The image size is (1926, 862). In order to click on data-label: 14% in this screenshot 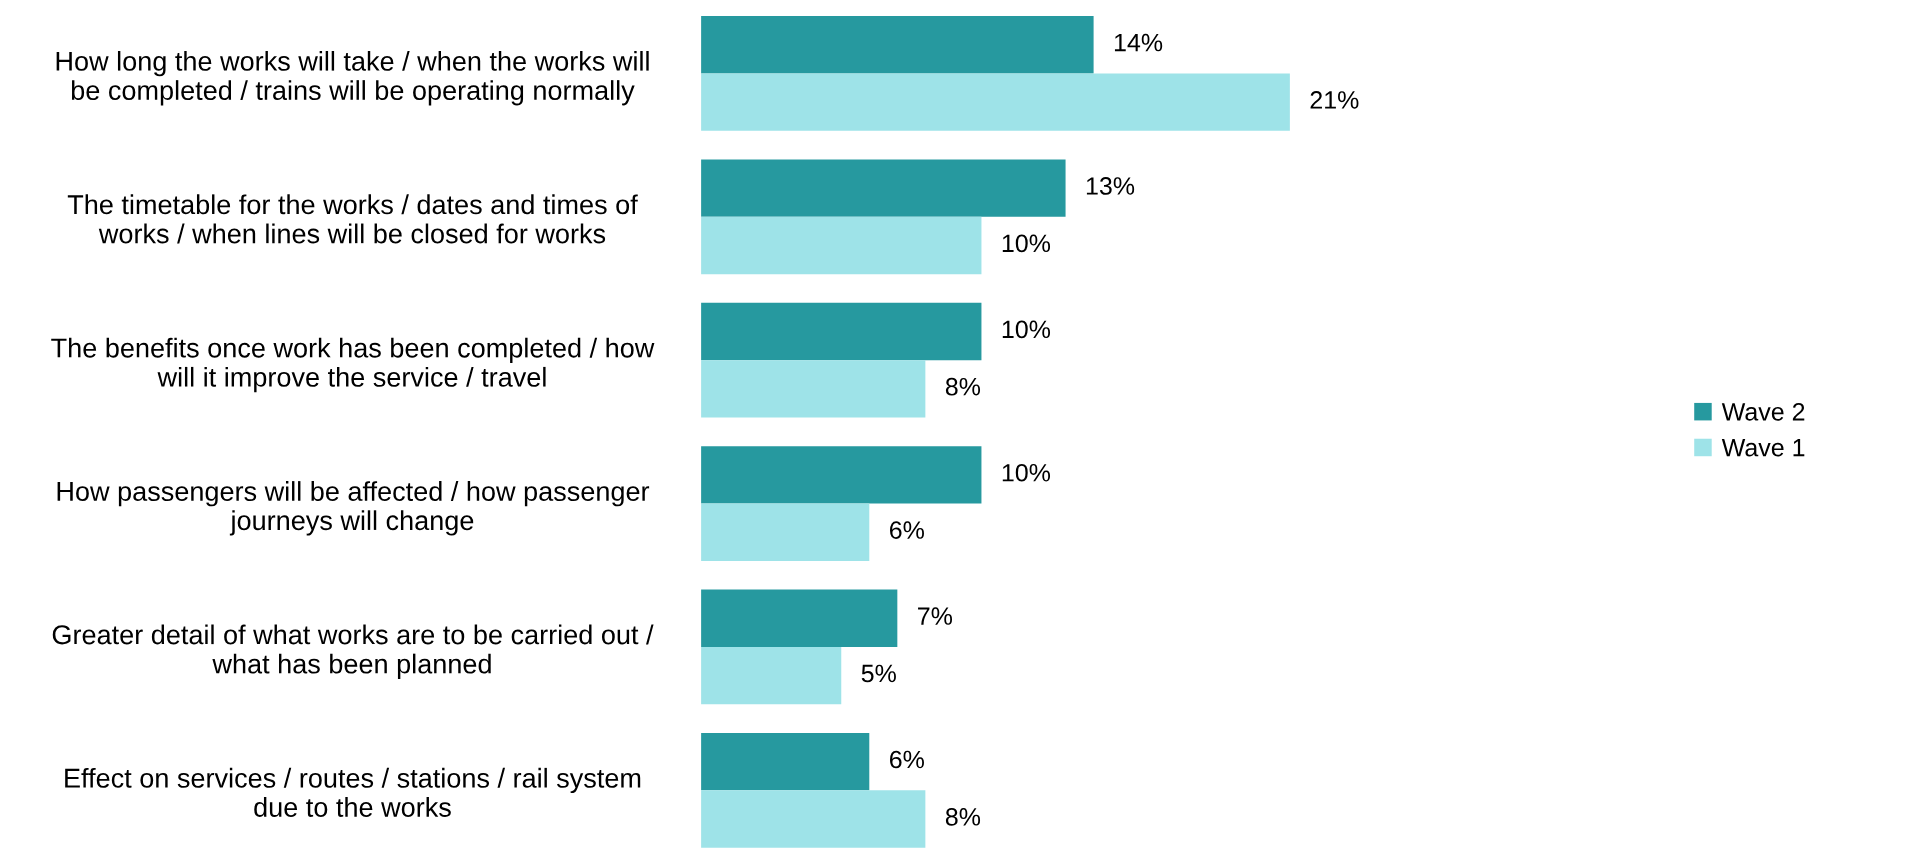, I will do `click(1138, 42)`.